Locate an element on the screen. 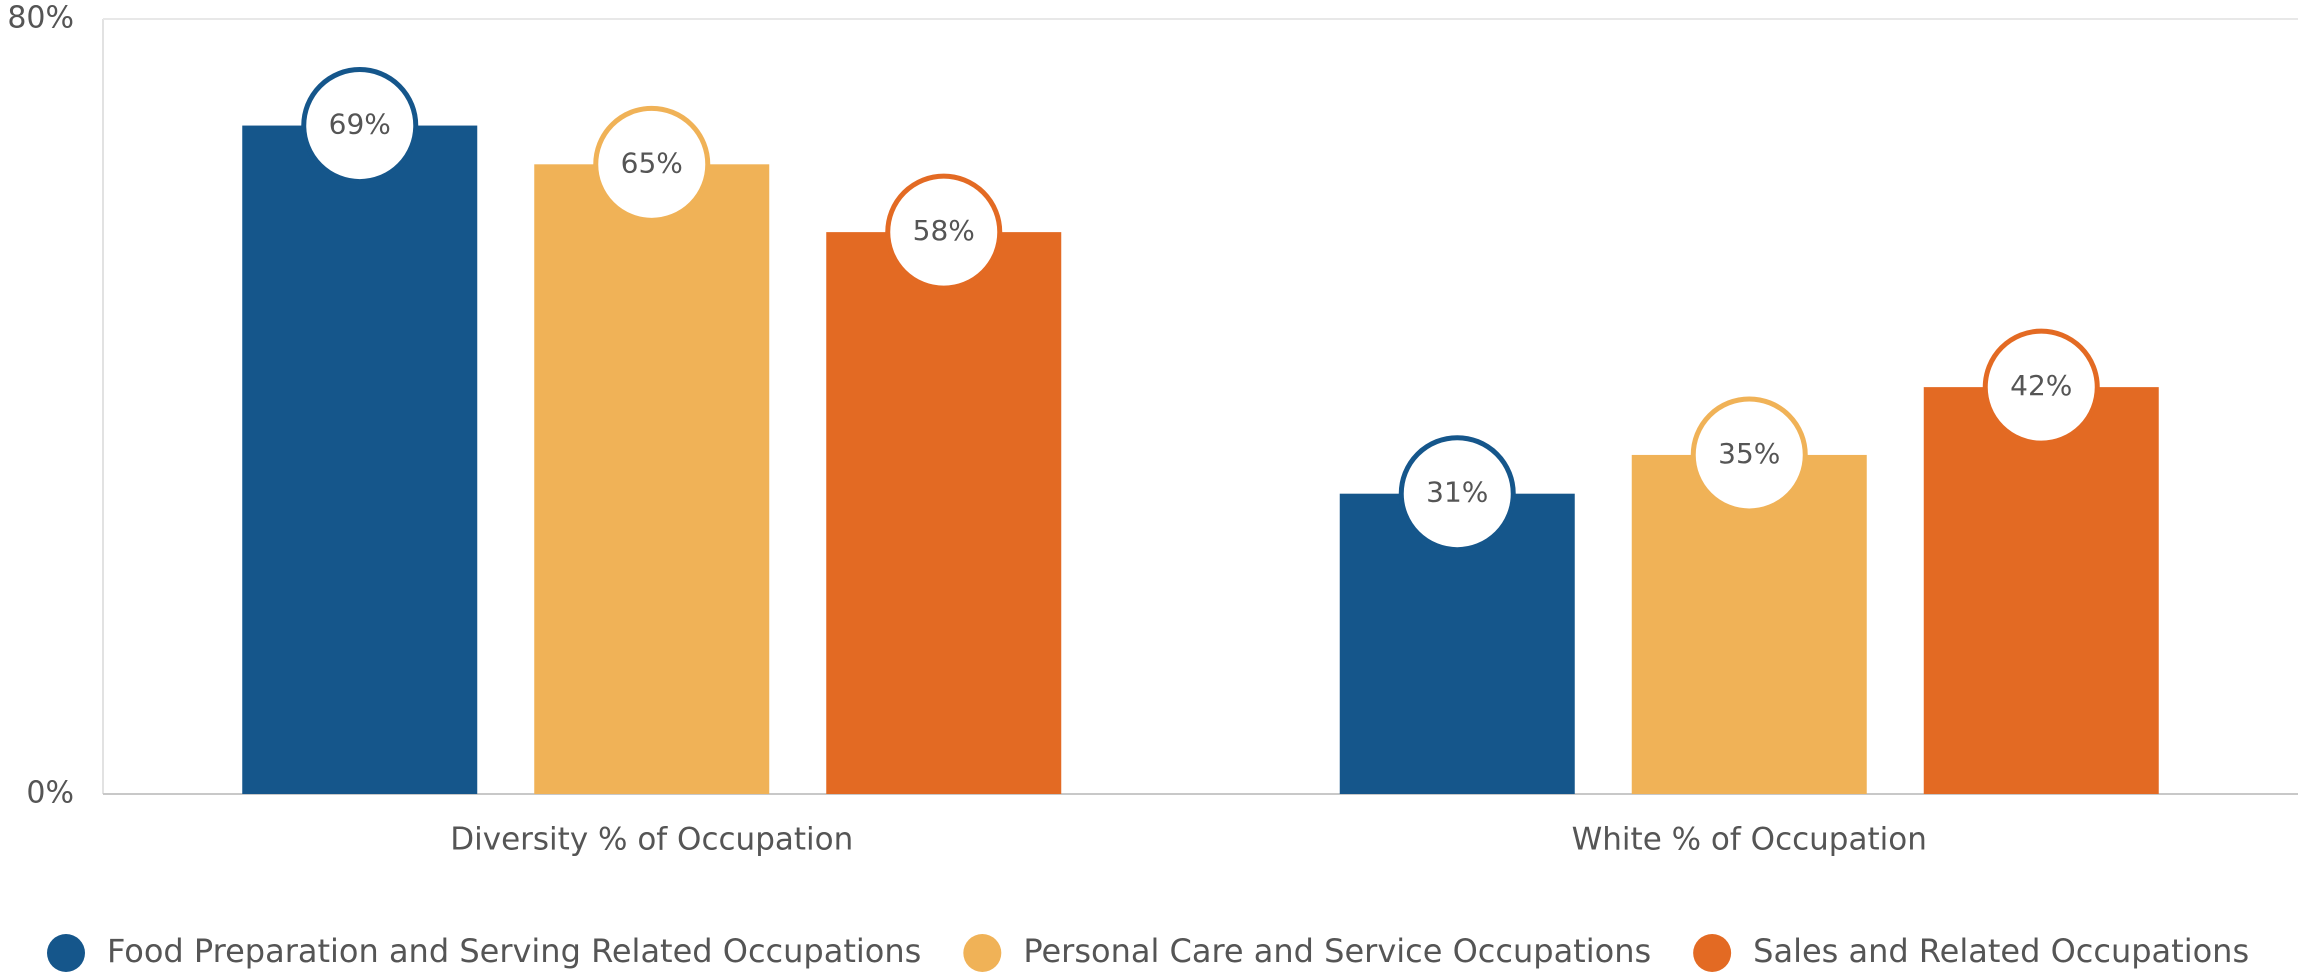 Image resolution: width=2300 pixels, height=972 pixels. value-label: 35% is located at coordinates (1749, 453).